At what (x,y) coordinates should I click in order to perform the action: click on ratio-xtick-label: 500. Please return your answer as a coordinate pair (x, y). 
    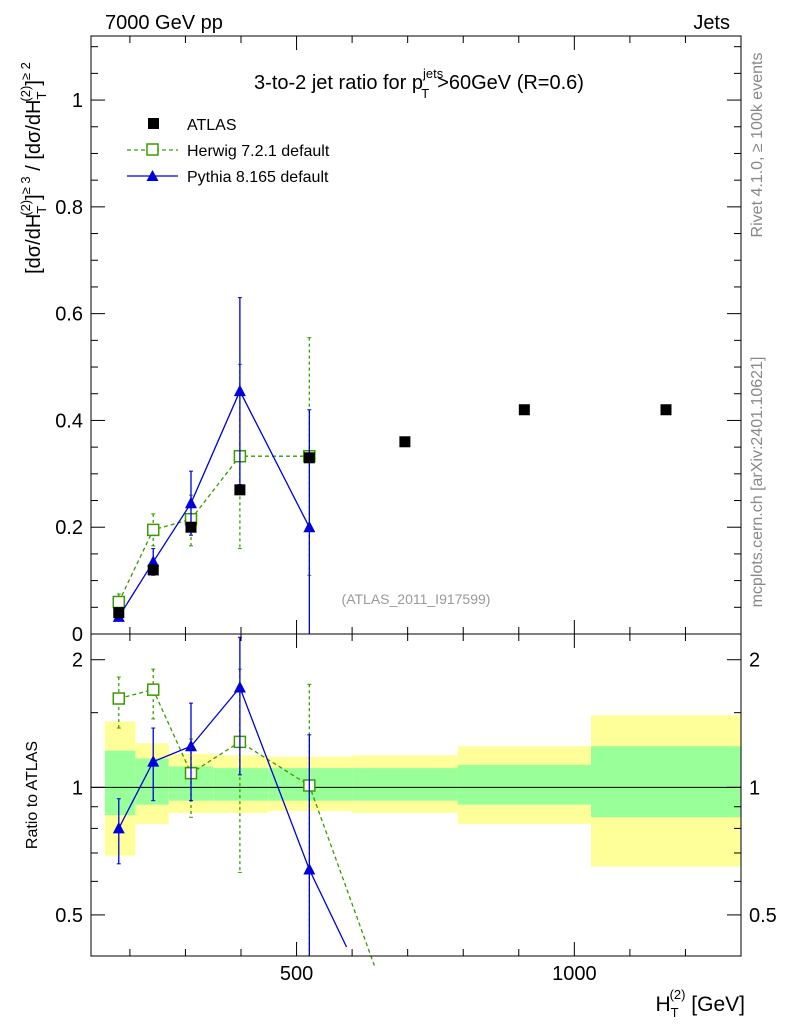
    Looking at the image, I should click on (296, 974).